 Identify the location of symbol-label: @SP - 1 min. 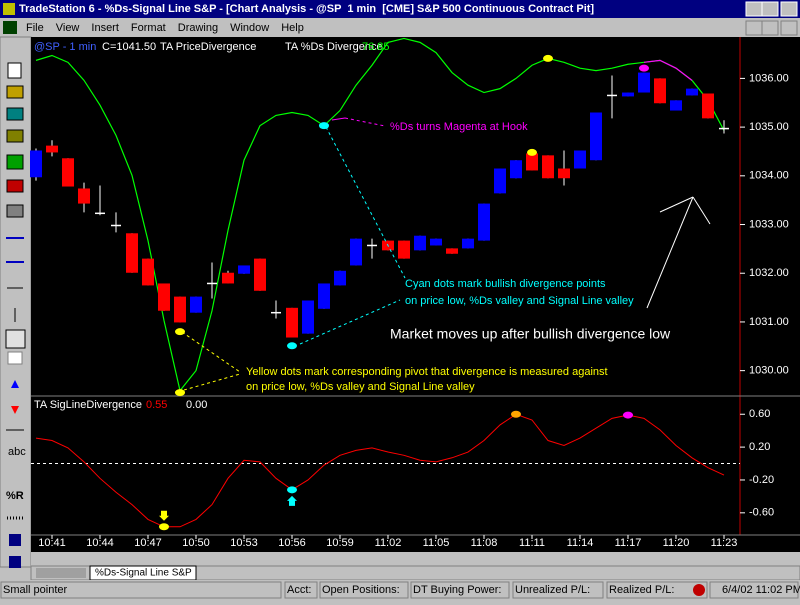
(65, 47).